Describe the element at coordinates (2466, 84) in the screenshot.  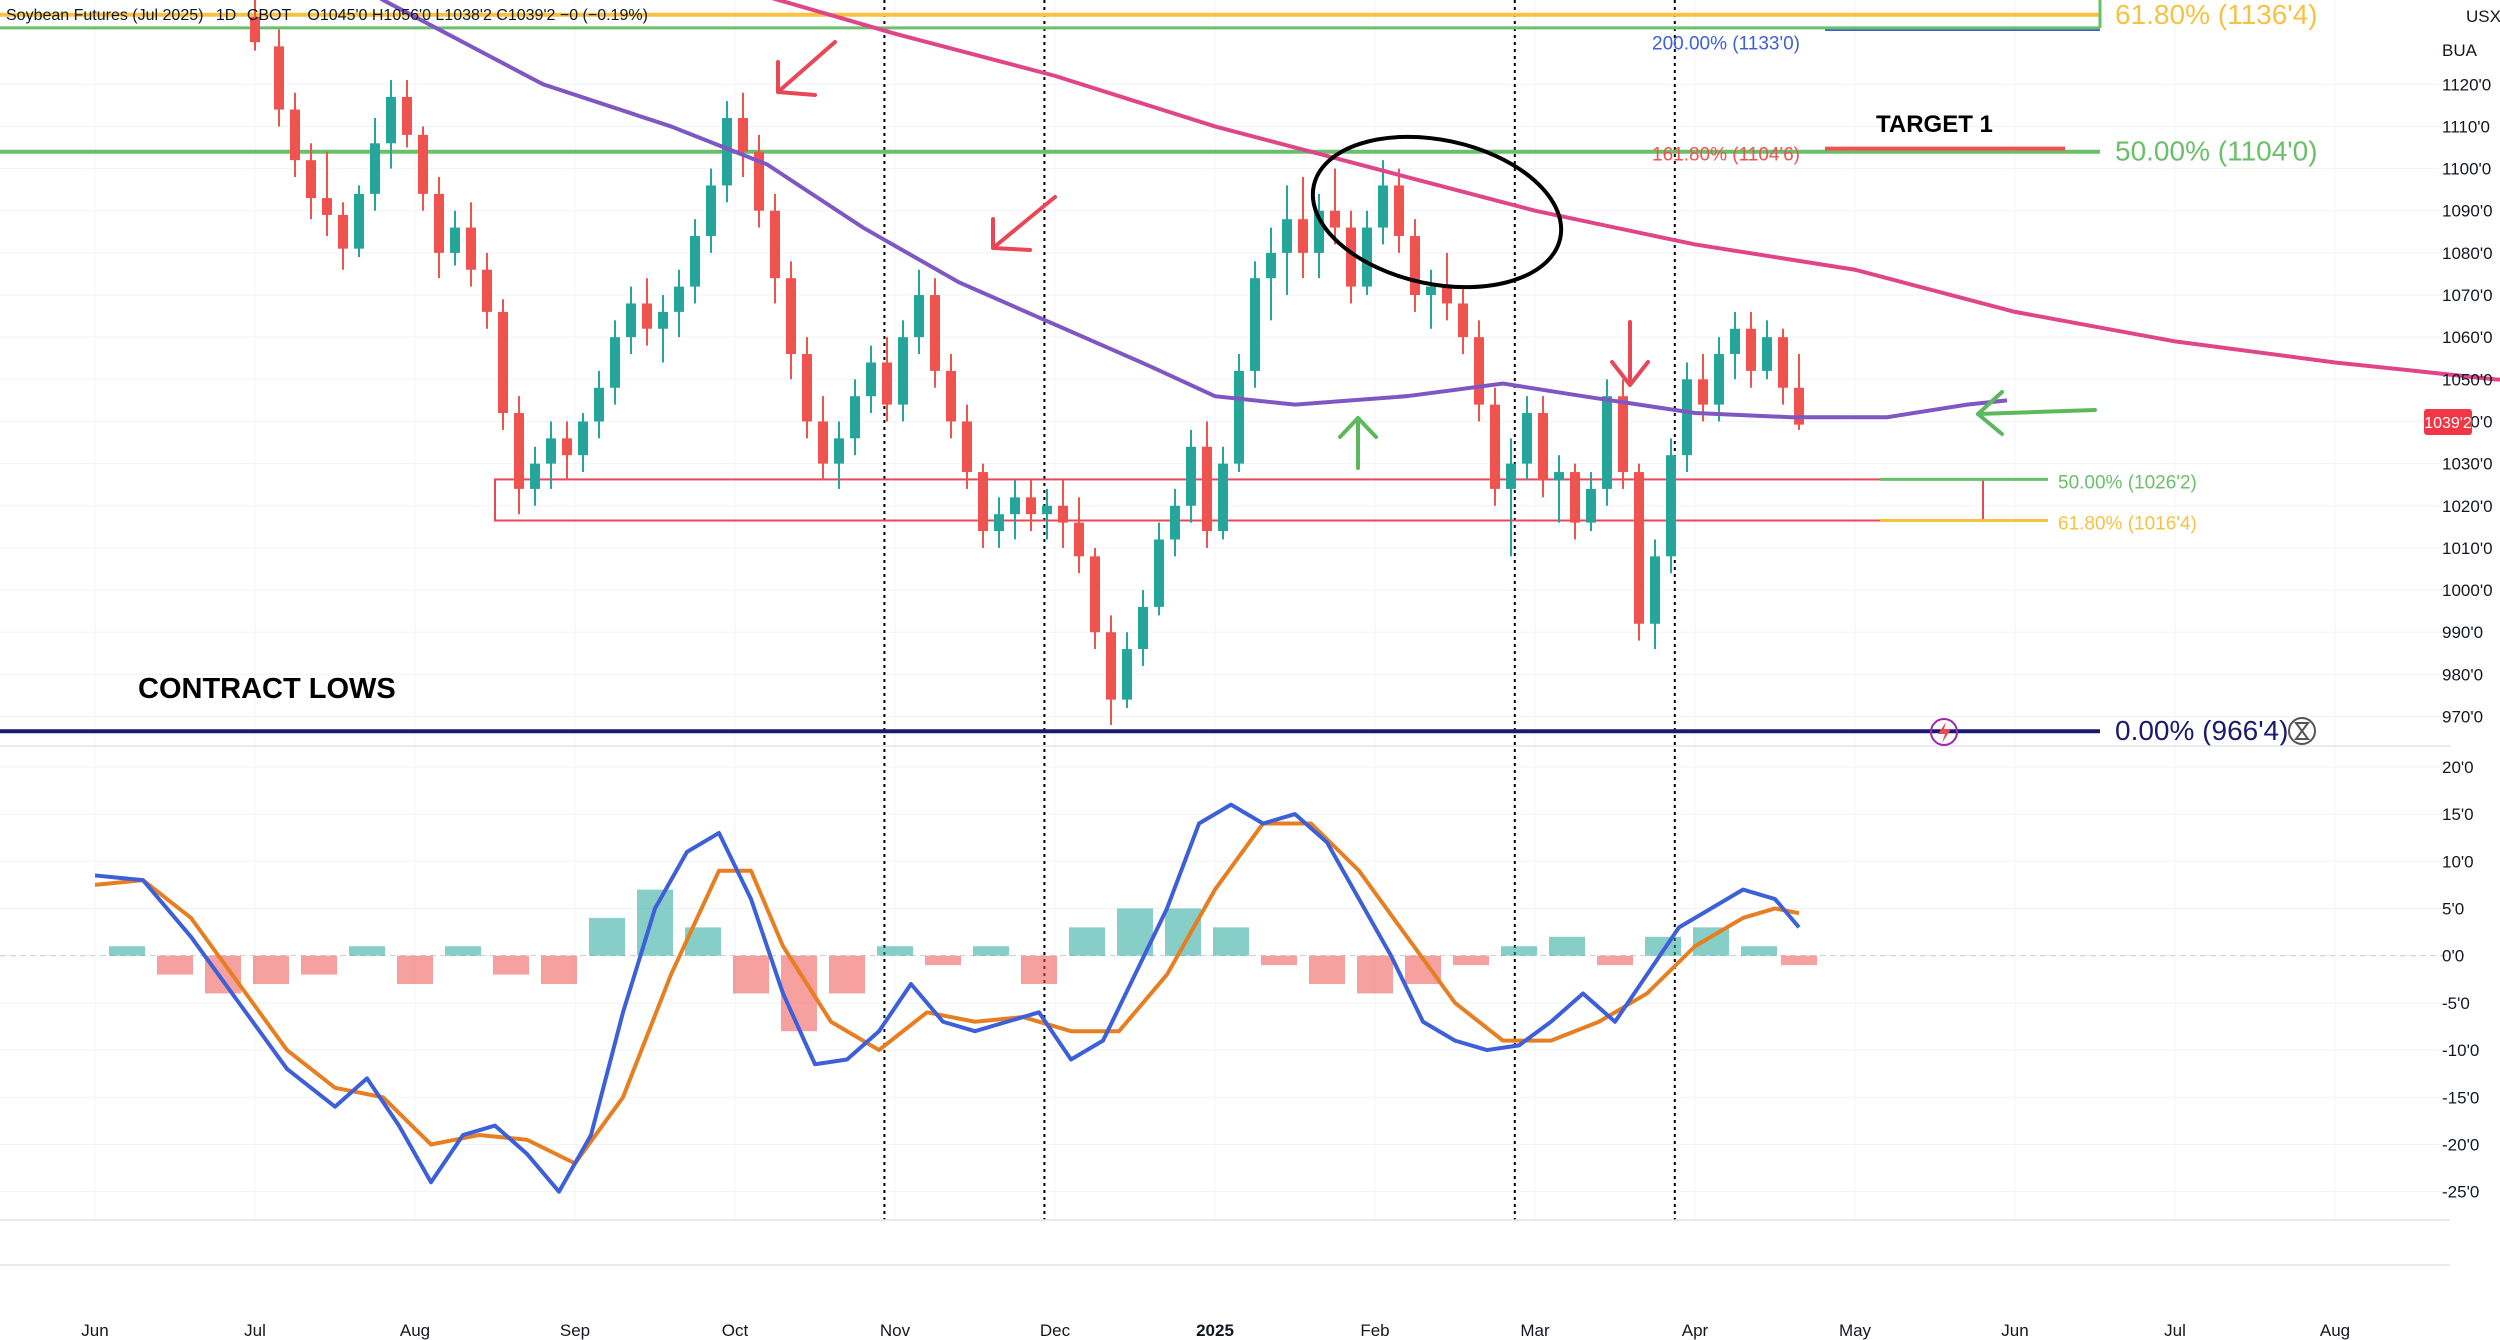
I see `price-tick-label: 1120'0` at that location.